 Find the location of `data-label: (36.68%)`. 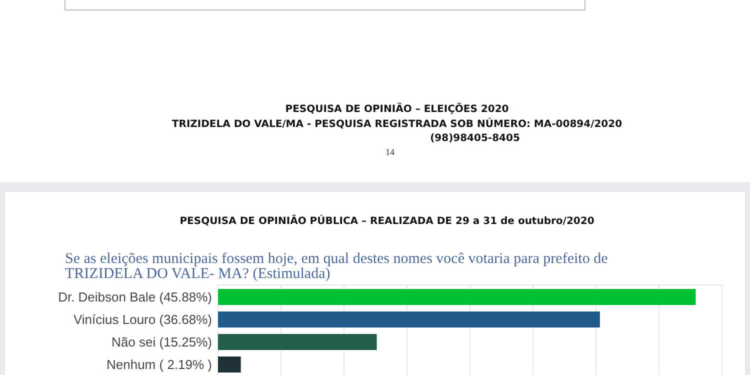

data-label: (36.68%) is located at coordinates (184, 320).